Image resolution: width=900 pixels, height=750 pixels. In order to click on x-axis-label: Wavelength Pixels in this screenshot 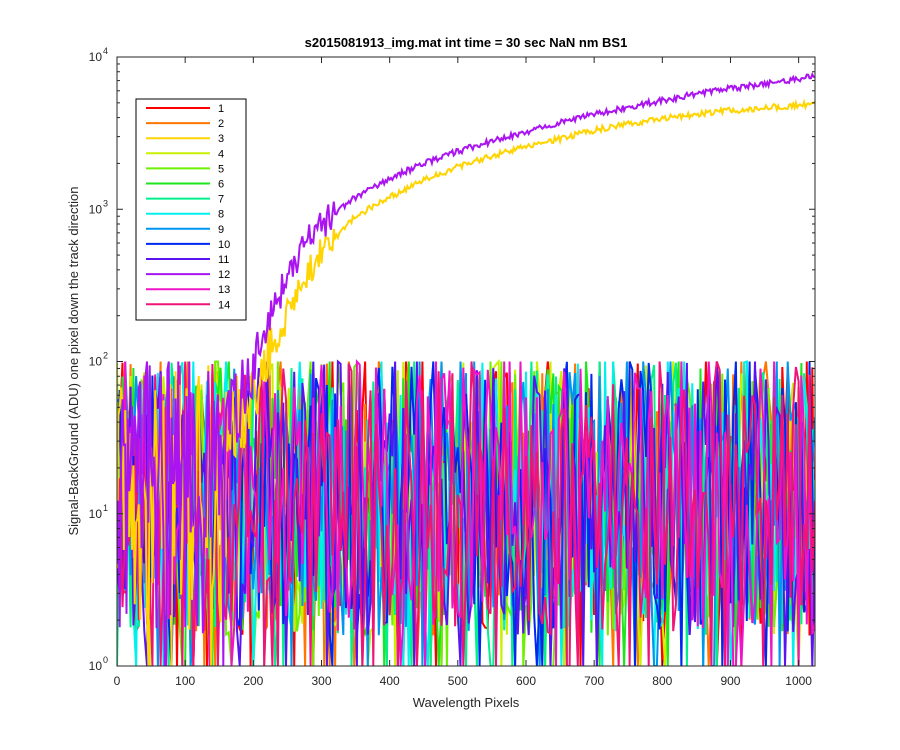, I will do `click(466, 702)`.